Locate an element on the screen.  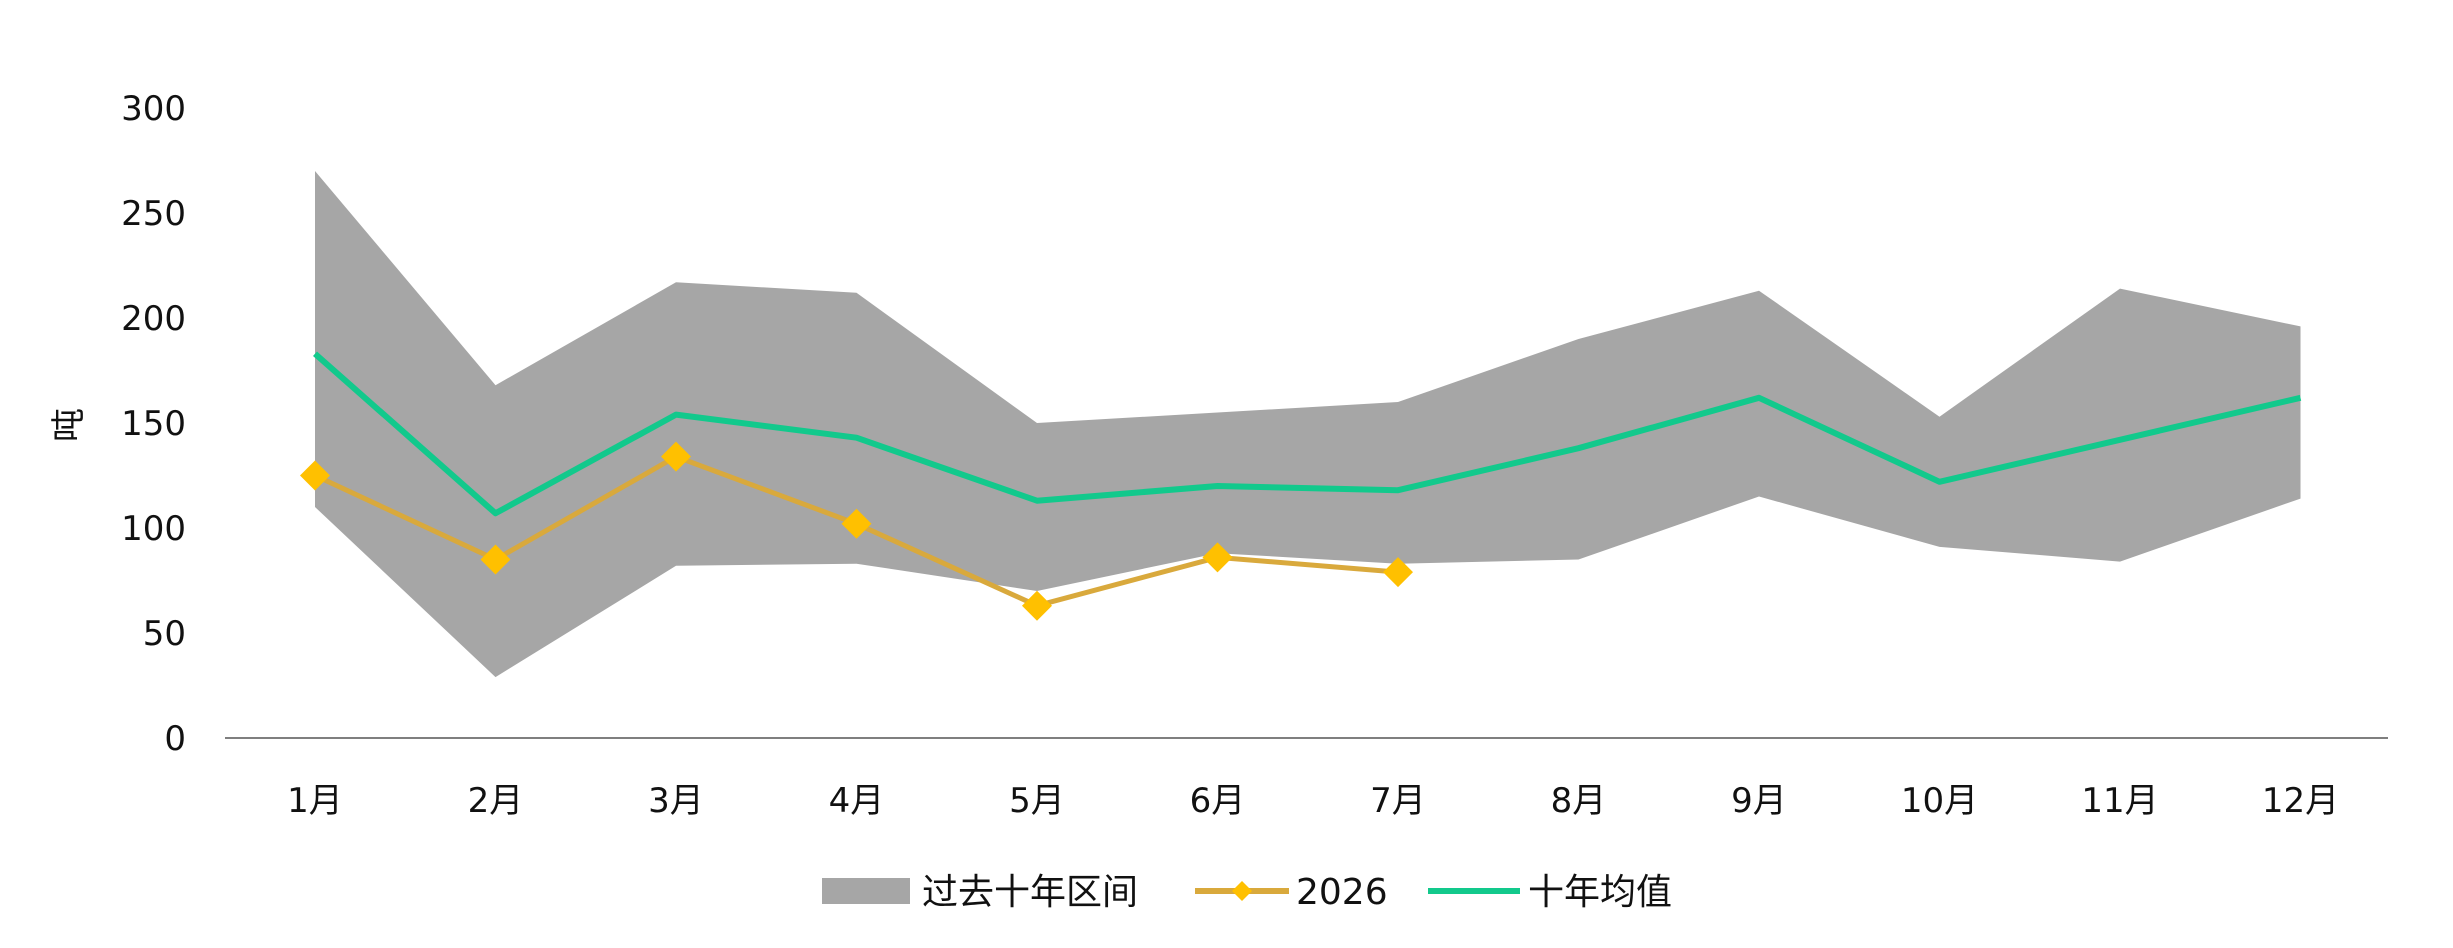
x-tick-label: 11月 is located at coordinates (2119, 801).